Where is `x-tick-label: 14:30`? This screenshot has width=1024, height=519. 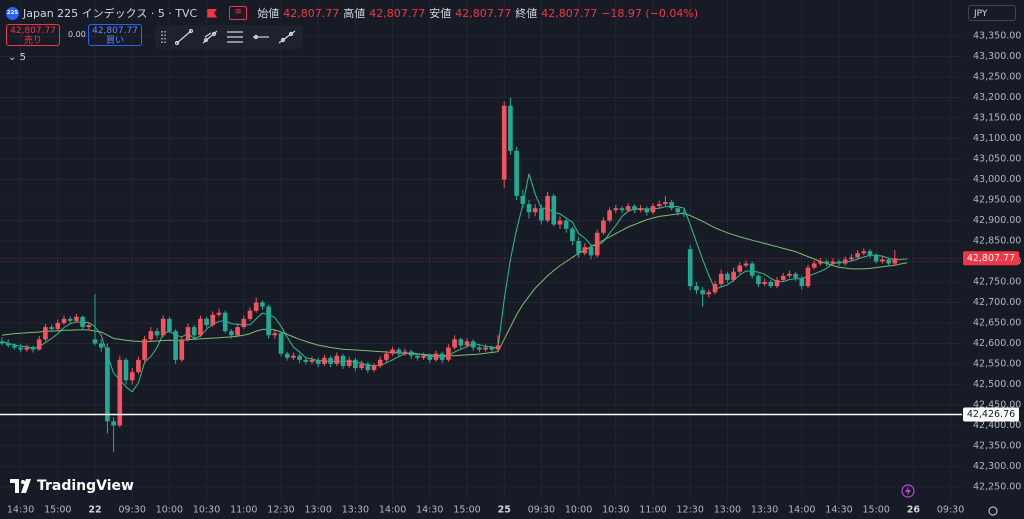 x-tick-label: 14:30 is located at coordinates (429, 510).